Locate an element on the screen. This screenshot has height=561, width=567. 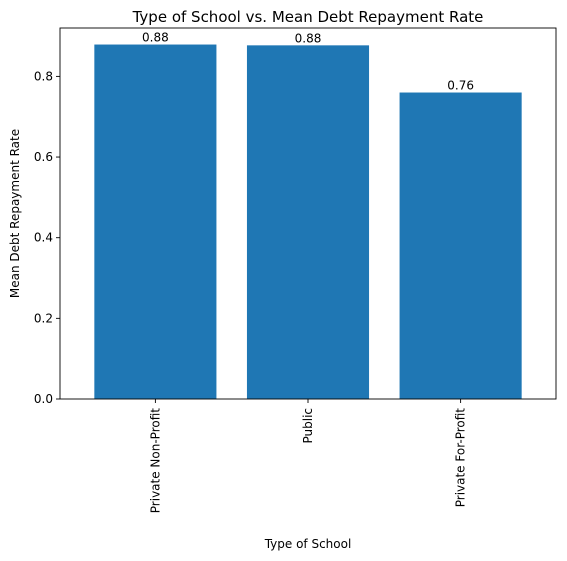
x-tick-label: Private Non-Profit is located at coordinates (155, 461).